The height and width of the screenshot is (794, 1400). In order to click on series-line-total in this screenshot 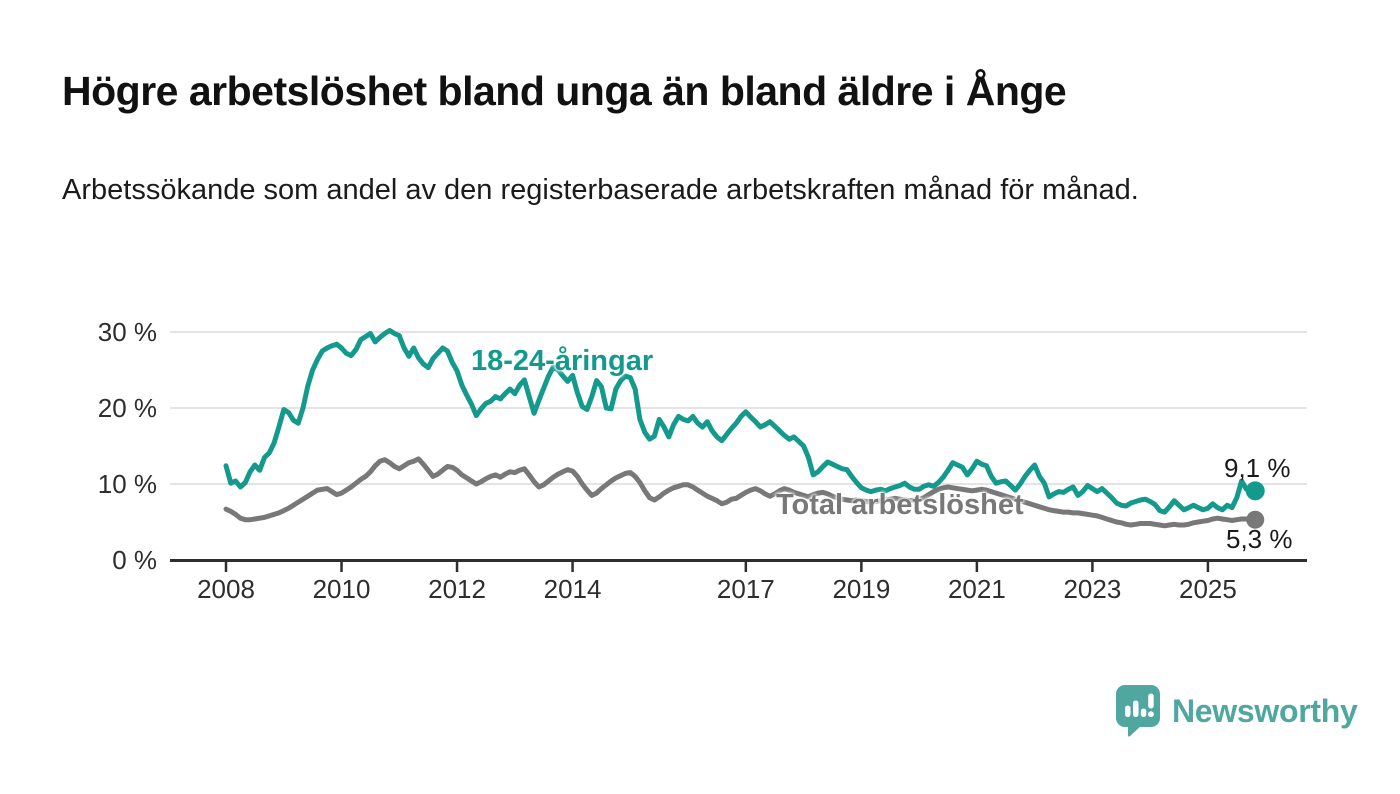, I will do `click(738, 492)`.